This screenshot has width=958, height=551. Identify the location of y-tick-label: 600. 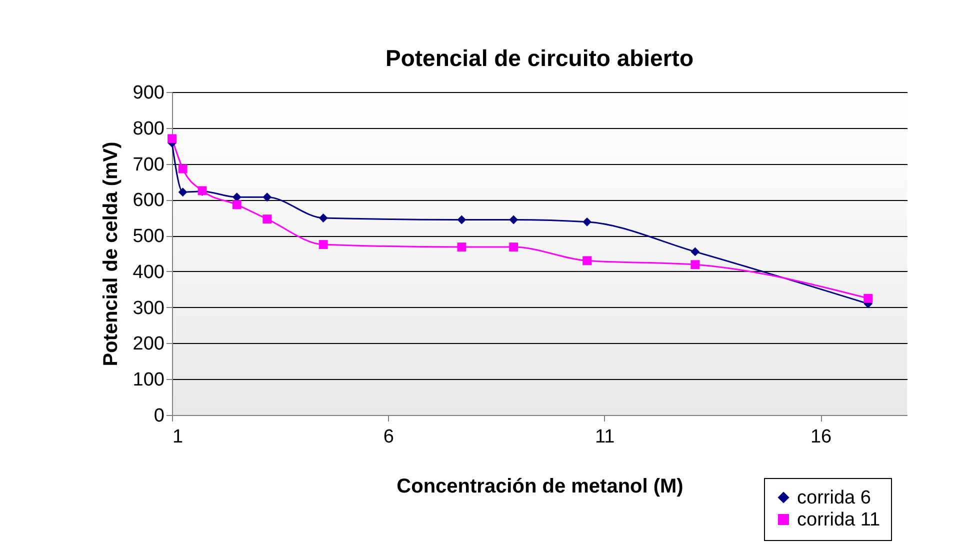
(148, 201).